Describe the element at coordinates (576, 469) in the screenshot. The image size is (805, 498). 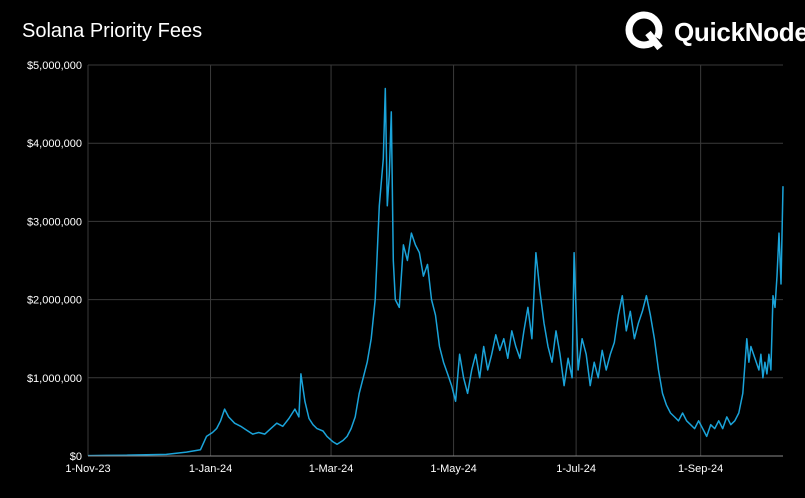
I see `x-tick-label: 1-Jul-24` at that location.